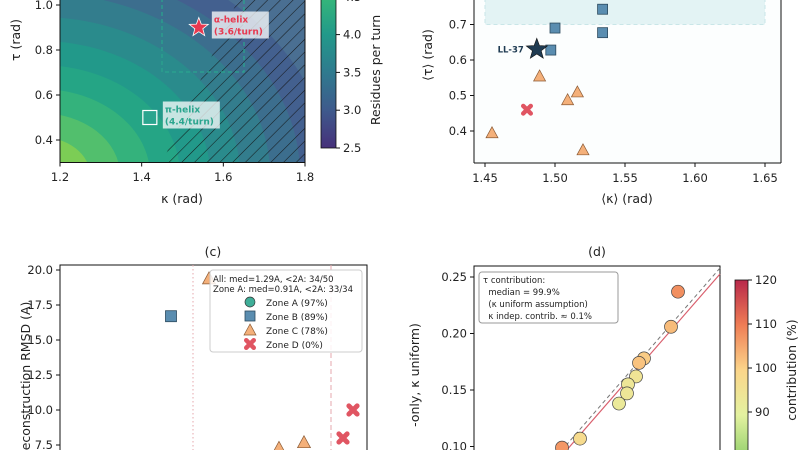 The width and height of the screenshot is (800, 450). What do you see at coordinates (458, 96) in the screenshot?
I see `y-tick-label: 0.5` at bounding box center [458, 96].